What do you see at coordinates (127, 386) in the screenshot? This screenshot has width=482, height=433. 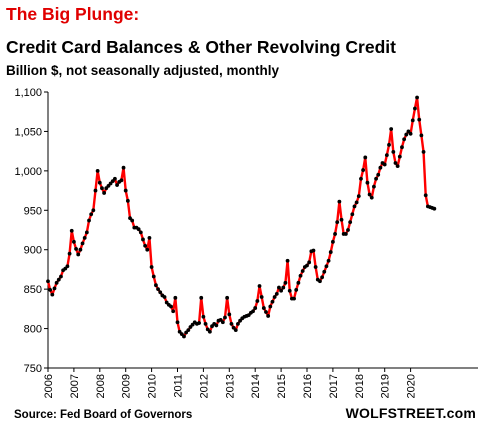 I see `x-tick-label: 2009` at bounding box center [127, 386].